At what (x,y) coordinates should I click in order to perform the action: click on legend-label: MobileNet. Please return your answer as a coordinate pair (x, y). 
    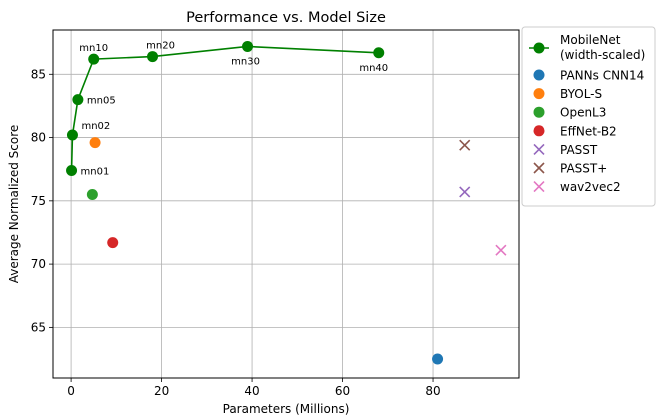
    Looking at the image, I should click on (590, 40).